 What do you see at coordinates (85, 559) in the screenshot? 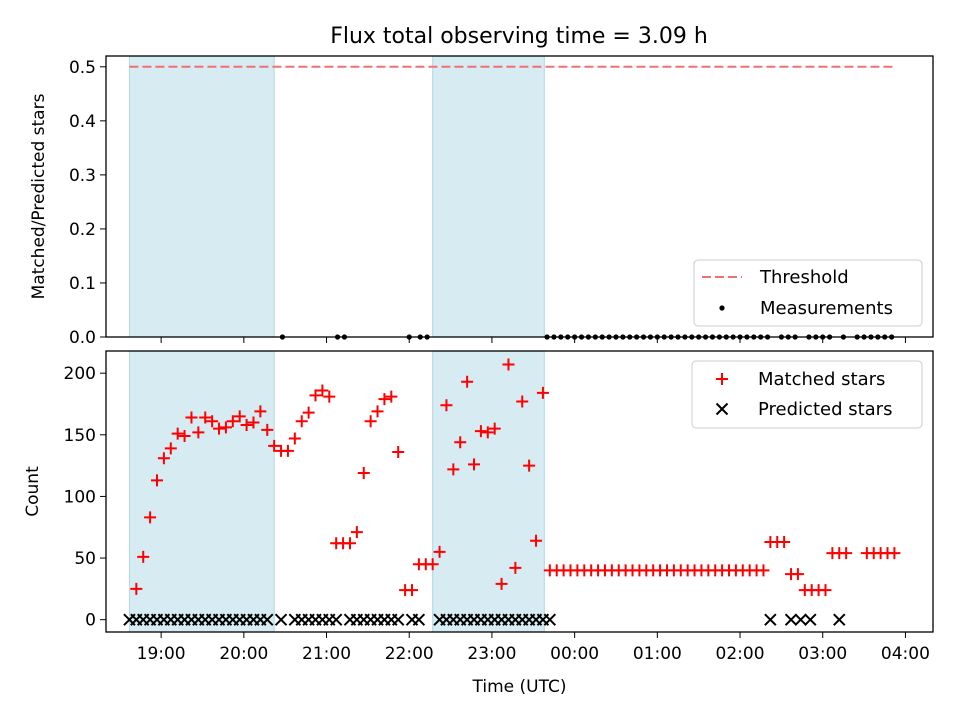
I see `y-tick-label: 50` at bounding box center [85, 559].